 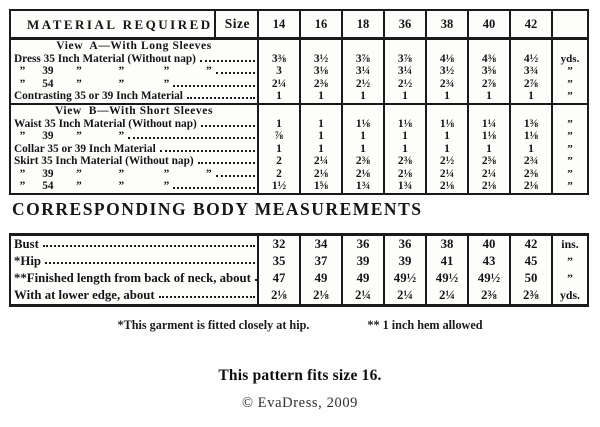 I want to click on value-cell: 3⅛, so click(x=320, y=71).